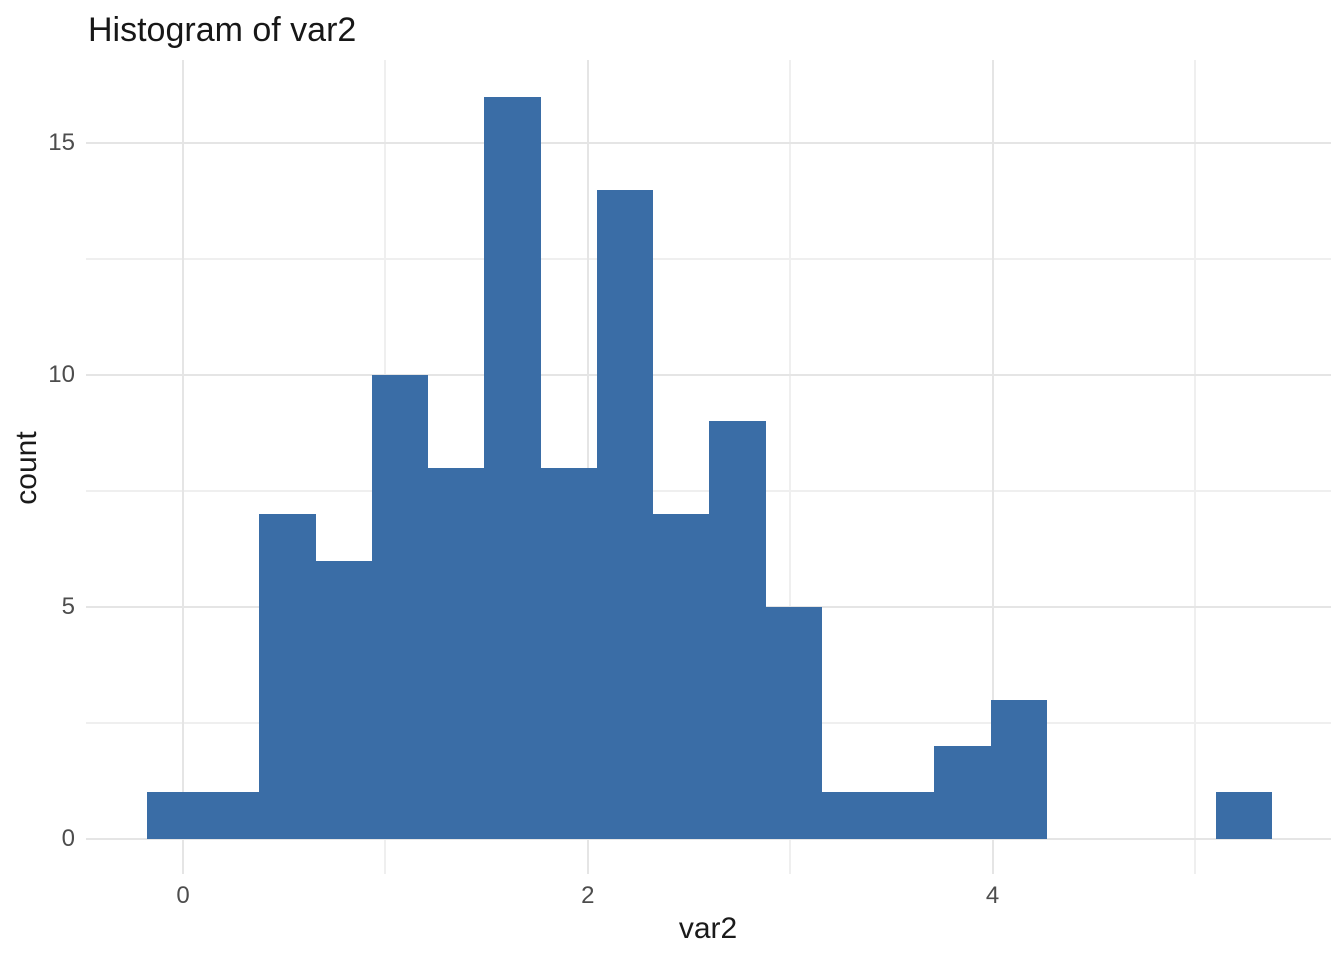 This screenshot has width=1344, height=960. What do you see at coordinates (588, 895) in the screenshot?
I see `x-axis-tick-label: 2` at bounding box center [588, 895].